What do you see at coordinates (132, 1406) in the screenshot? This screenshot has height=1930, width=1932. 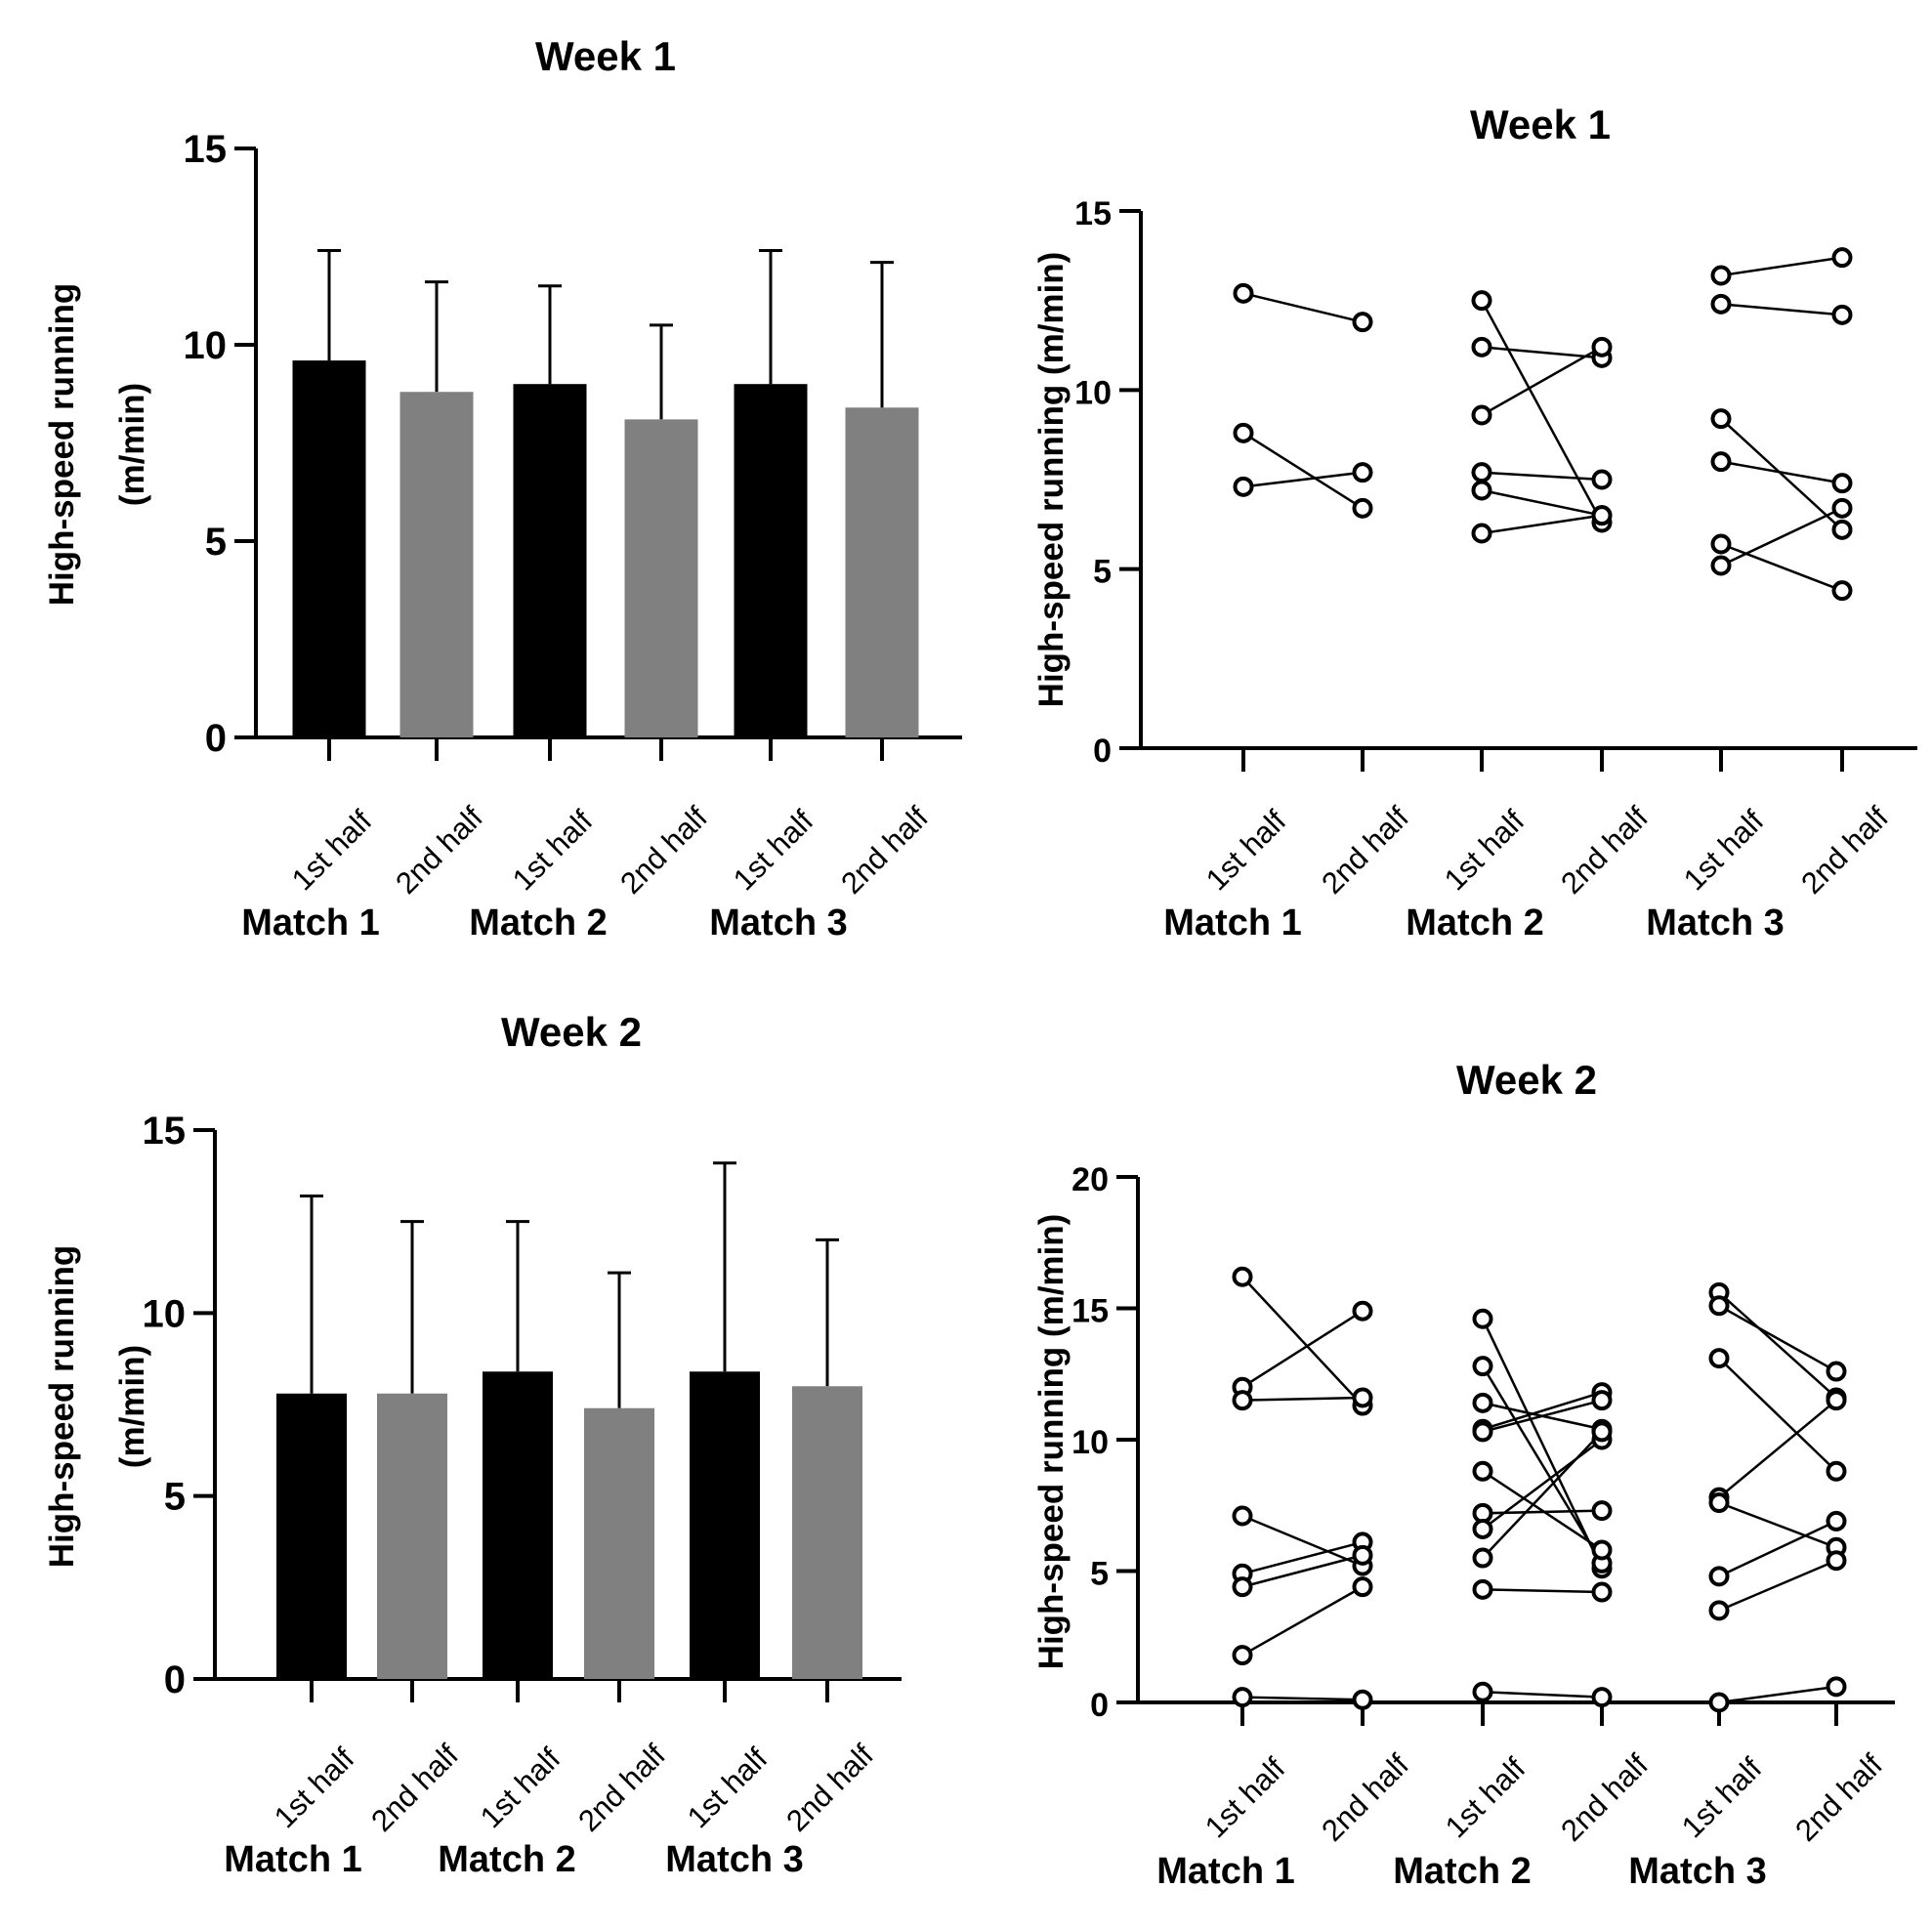 I see `y-axis-label: (m/min)` at bounding box center [132, 1406].